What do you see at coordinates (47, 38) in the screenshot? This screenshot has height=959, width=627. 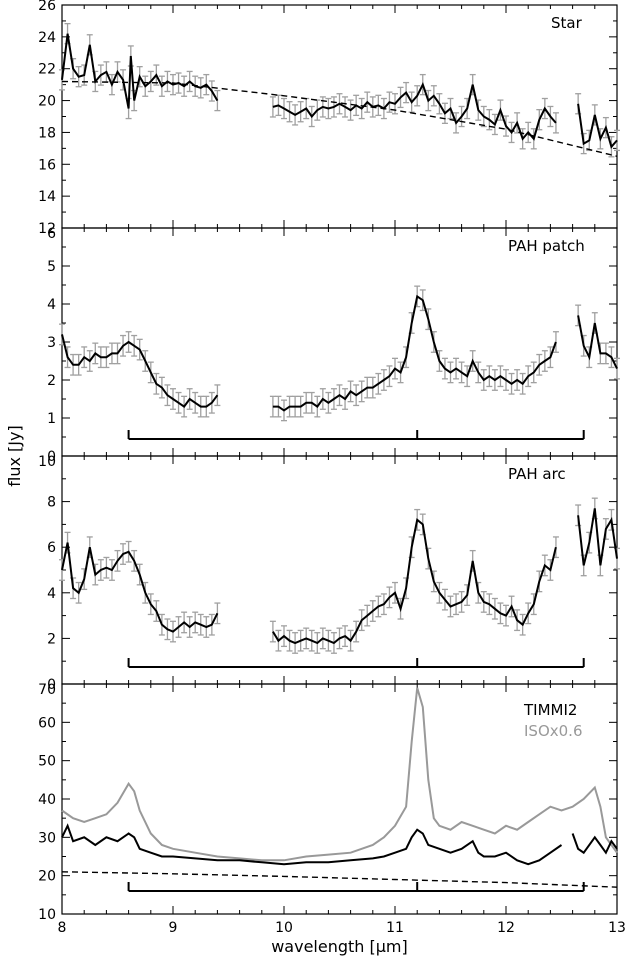 I see `y-tick-label: 24` at bounding box center [47, 38].